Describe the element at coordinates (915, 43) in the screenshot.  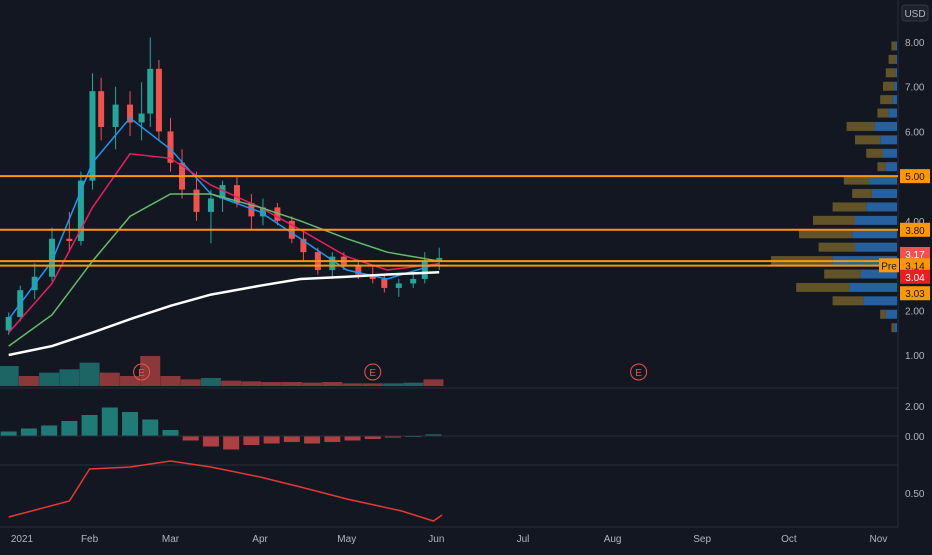
I see `price-axis-tick: 8.00` at that location.